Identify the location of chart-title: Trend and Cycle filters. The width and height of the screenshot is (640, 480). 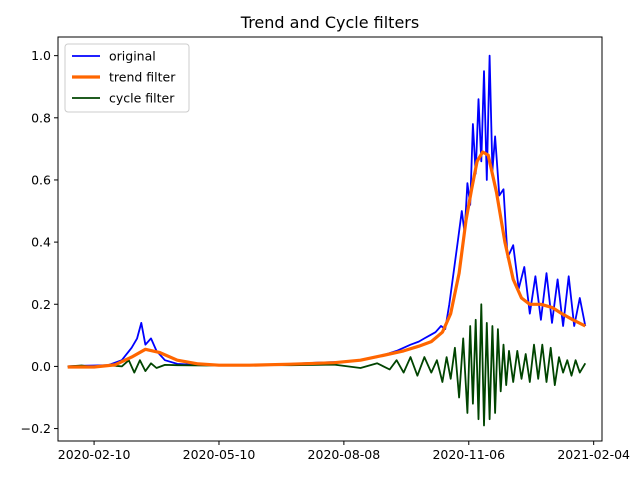
(329, 22).